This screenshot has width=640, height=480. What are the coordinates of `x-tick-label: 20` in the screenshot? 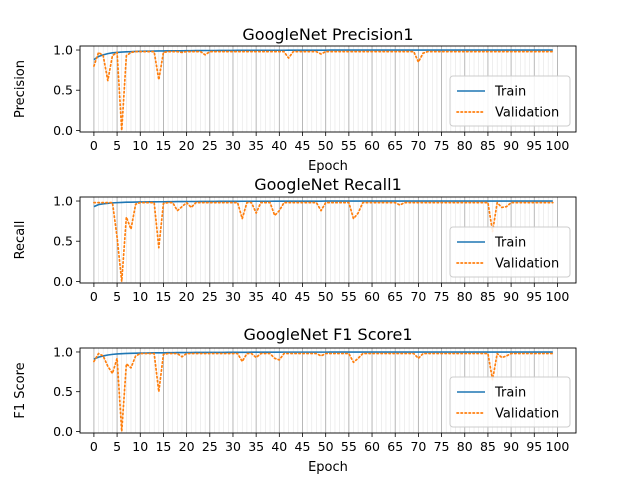 It's located at (187, 296).